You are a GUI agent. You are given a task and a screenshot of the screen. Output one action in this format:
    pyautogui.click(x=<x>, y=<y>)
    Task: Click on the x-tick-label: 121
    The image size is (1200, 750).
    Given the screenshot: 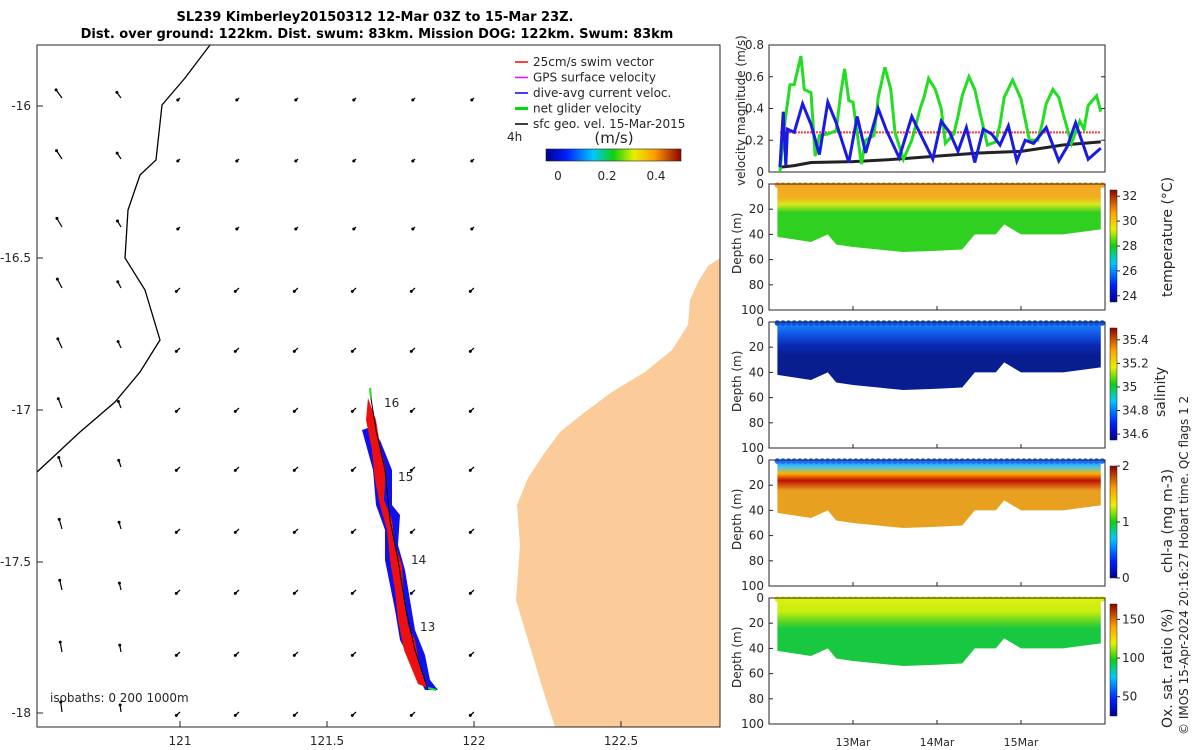 What is the action you would take?
    pyautogui.click(x=180, y=741)
    